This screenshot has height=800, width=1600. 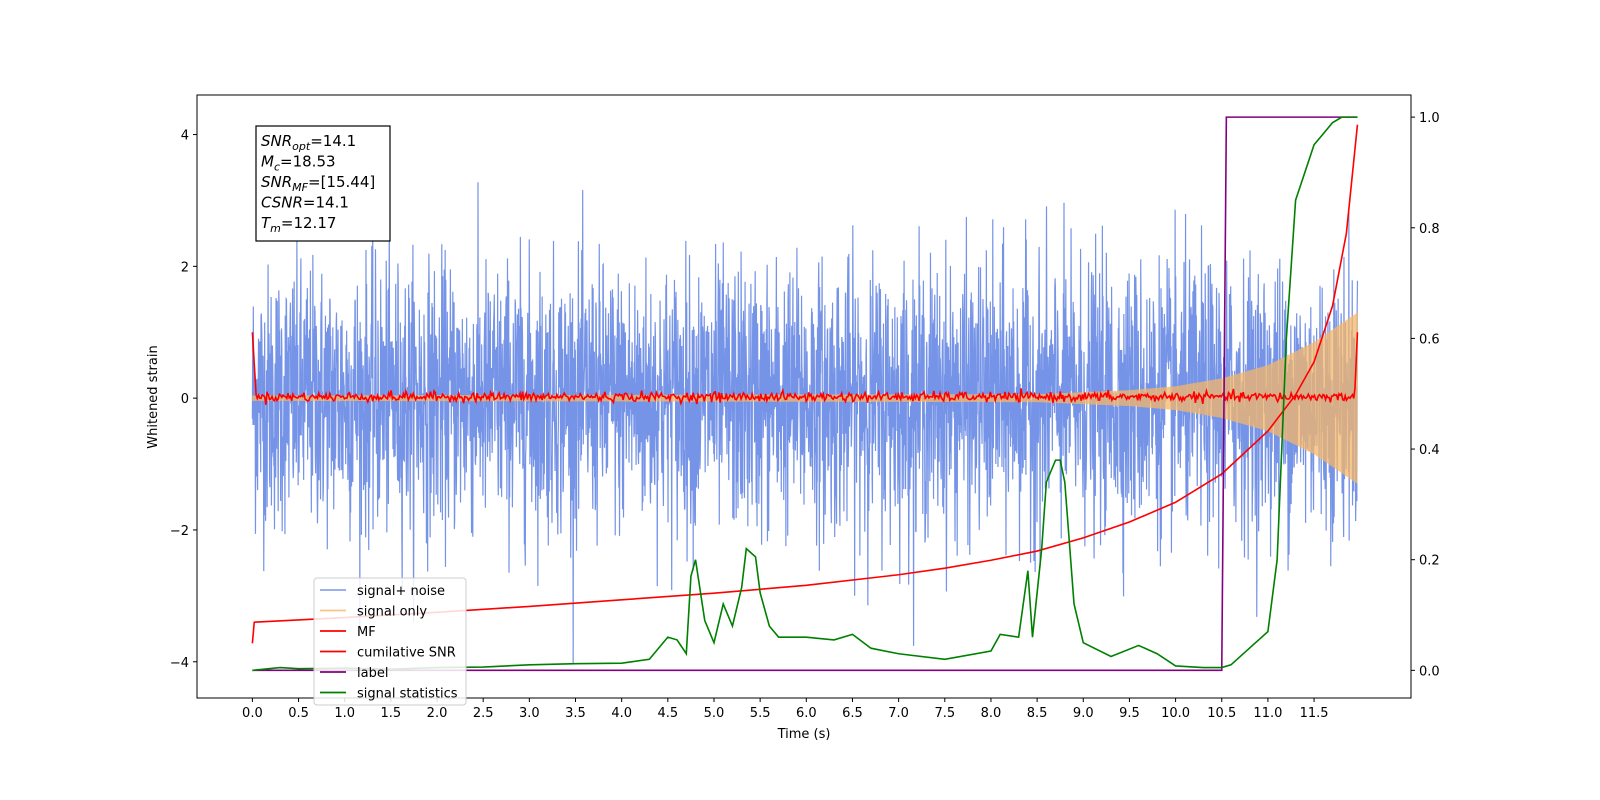 I want to click on legend-entry-label: signal statistics, so click(x=407, y=694).